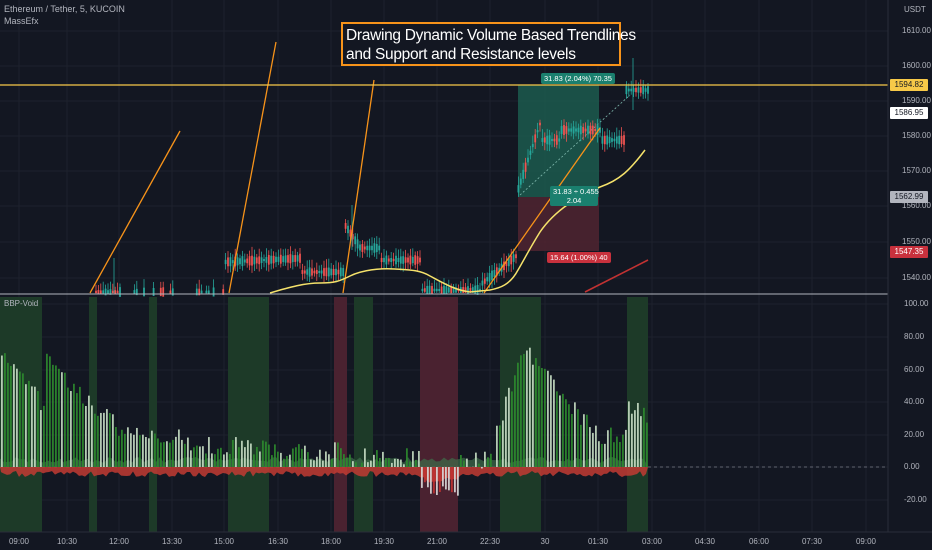  What do you see at coordinates (21, 21) in the screenshot?
I see `indicator-name: MassEfx` at bounding box center [21, 21].